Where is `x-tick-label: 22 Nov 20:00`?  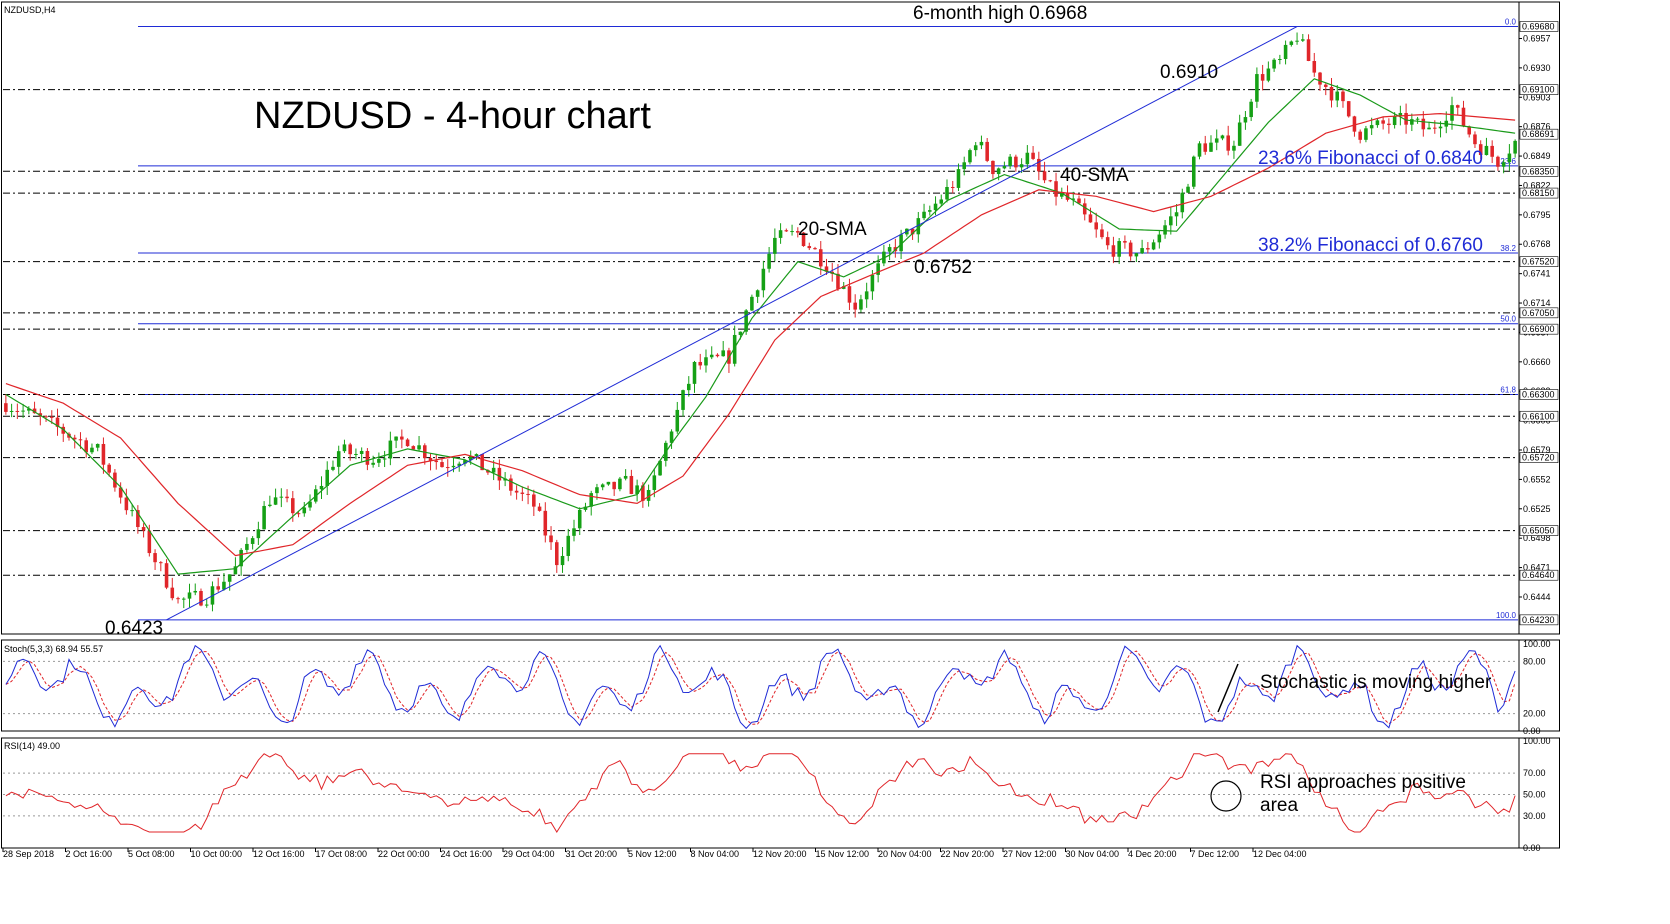
x-tick-label: 22 Nov 20:00 is located at coordinates (968, 854).